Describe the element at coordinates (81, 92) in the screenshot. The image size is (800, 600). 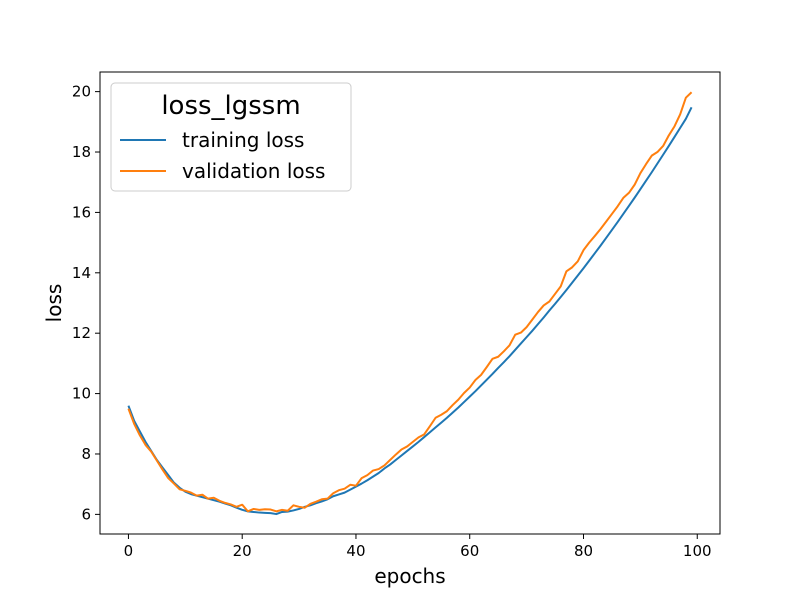
I see `y-tick-label: 20` at that location.